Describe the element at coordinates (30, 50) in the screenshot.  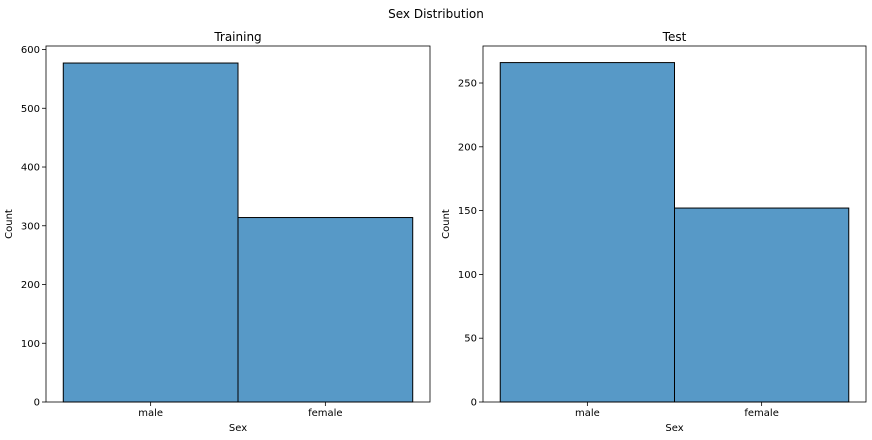
I see `y-tick-label: 600` at that location.